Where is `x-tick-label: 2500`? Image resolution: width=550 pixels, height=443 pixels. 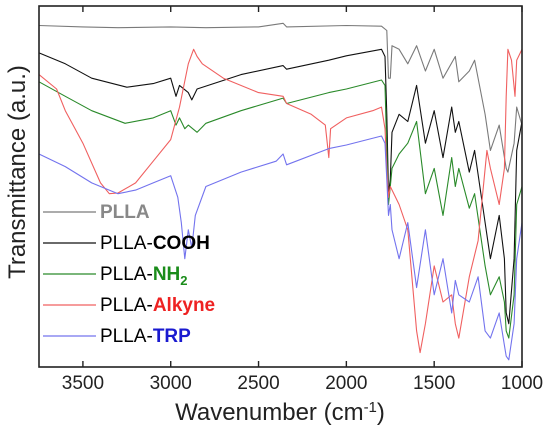
x-tick-label: 2500 is located at coordinates (258, 383).